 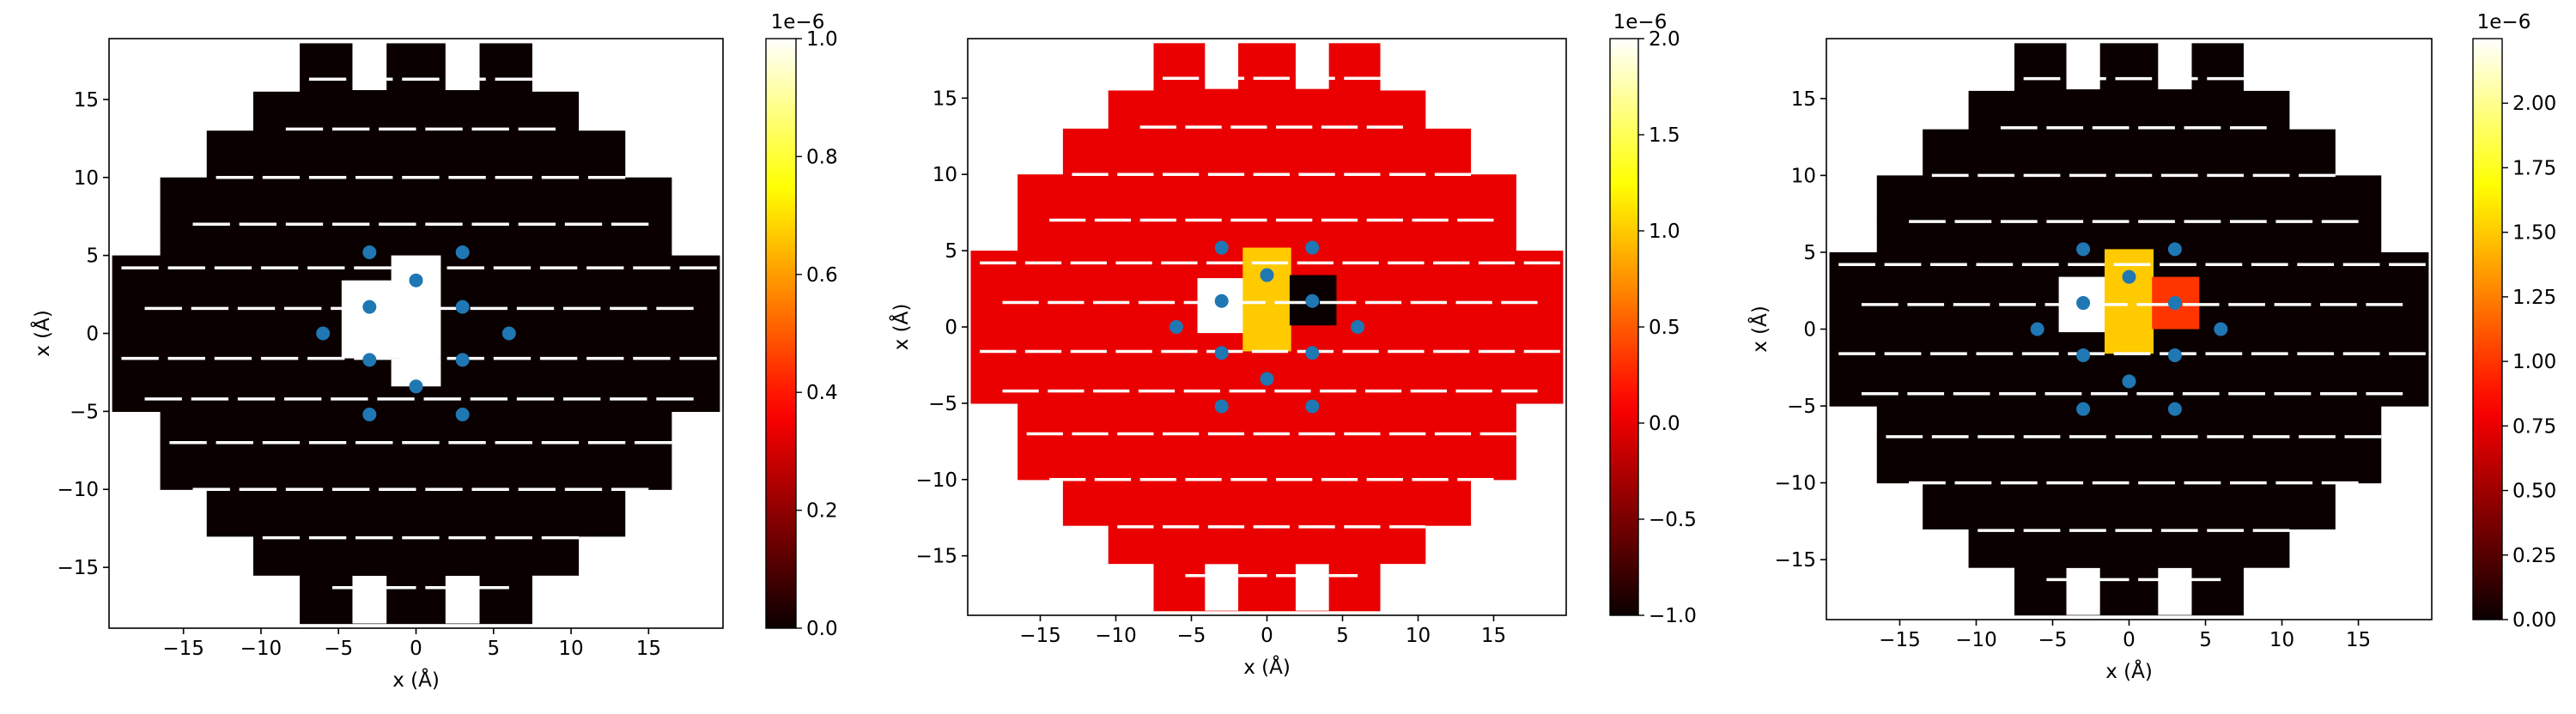 What do you see at coordinates (822, 511) in the screenshot?
I see `colorbar-tick-label: 0.2` at bounding box center [822, 511].